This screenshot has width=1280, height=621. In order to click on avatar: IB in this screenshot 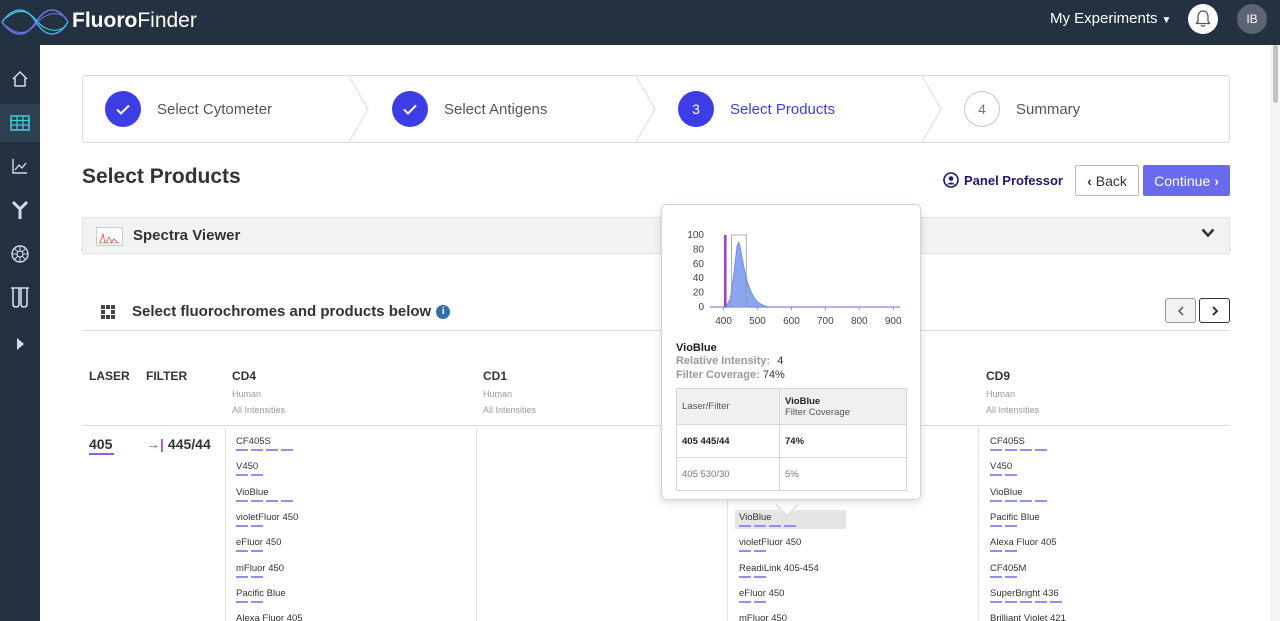, I will do `click(1252, 19)`.